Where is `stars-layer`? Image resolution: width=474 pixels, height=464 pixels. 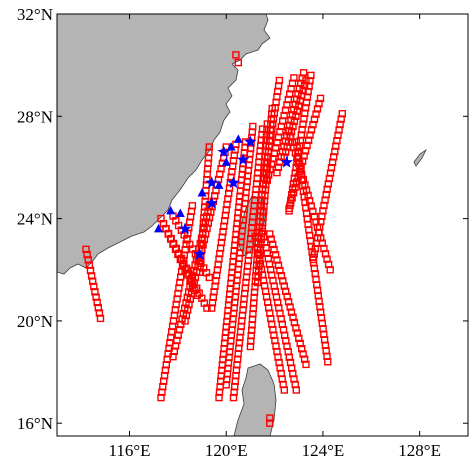 stars-layer is located at coordinates (236, 197).